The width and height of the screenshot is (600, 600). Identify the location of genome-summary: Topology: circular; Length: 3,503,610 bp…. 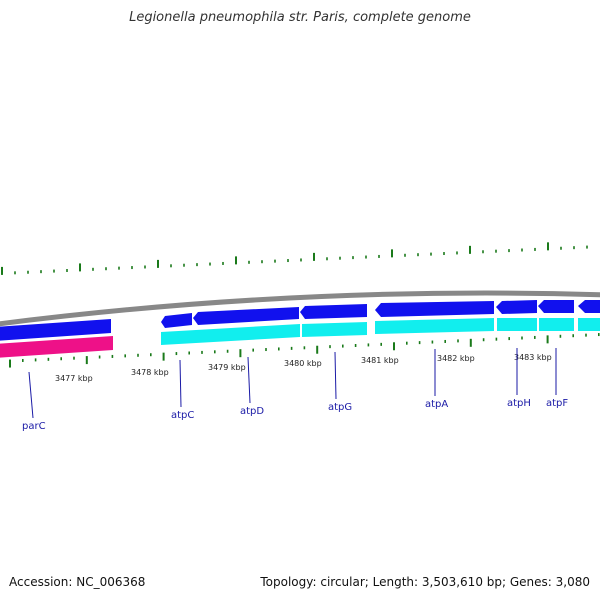
(425, 582).